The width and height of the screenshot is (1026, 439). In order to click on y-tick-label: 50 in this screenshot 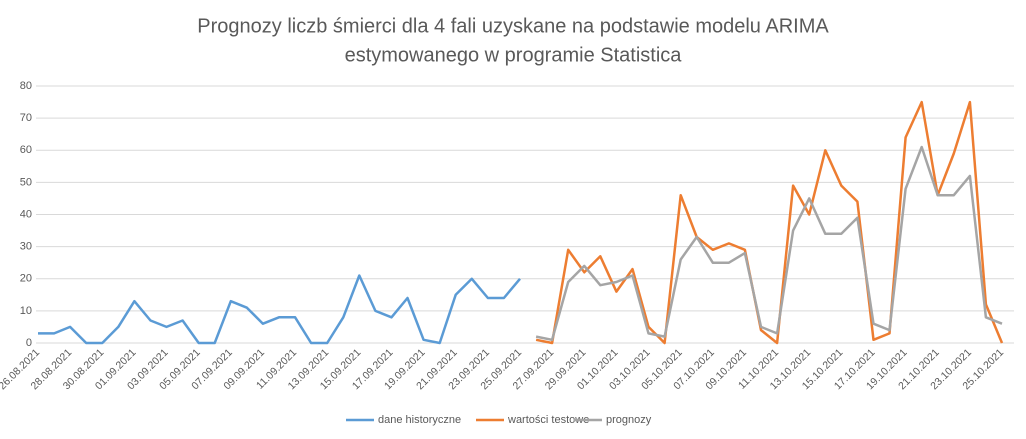, I will do `click(26, 182)`.